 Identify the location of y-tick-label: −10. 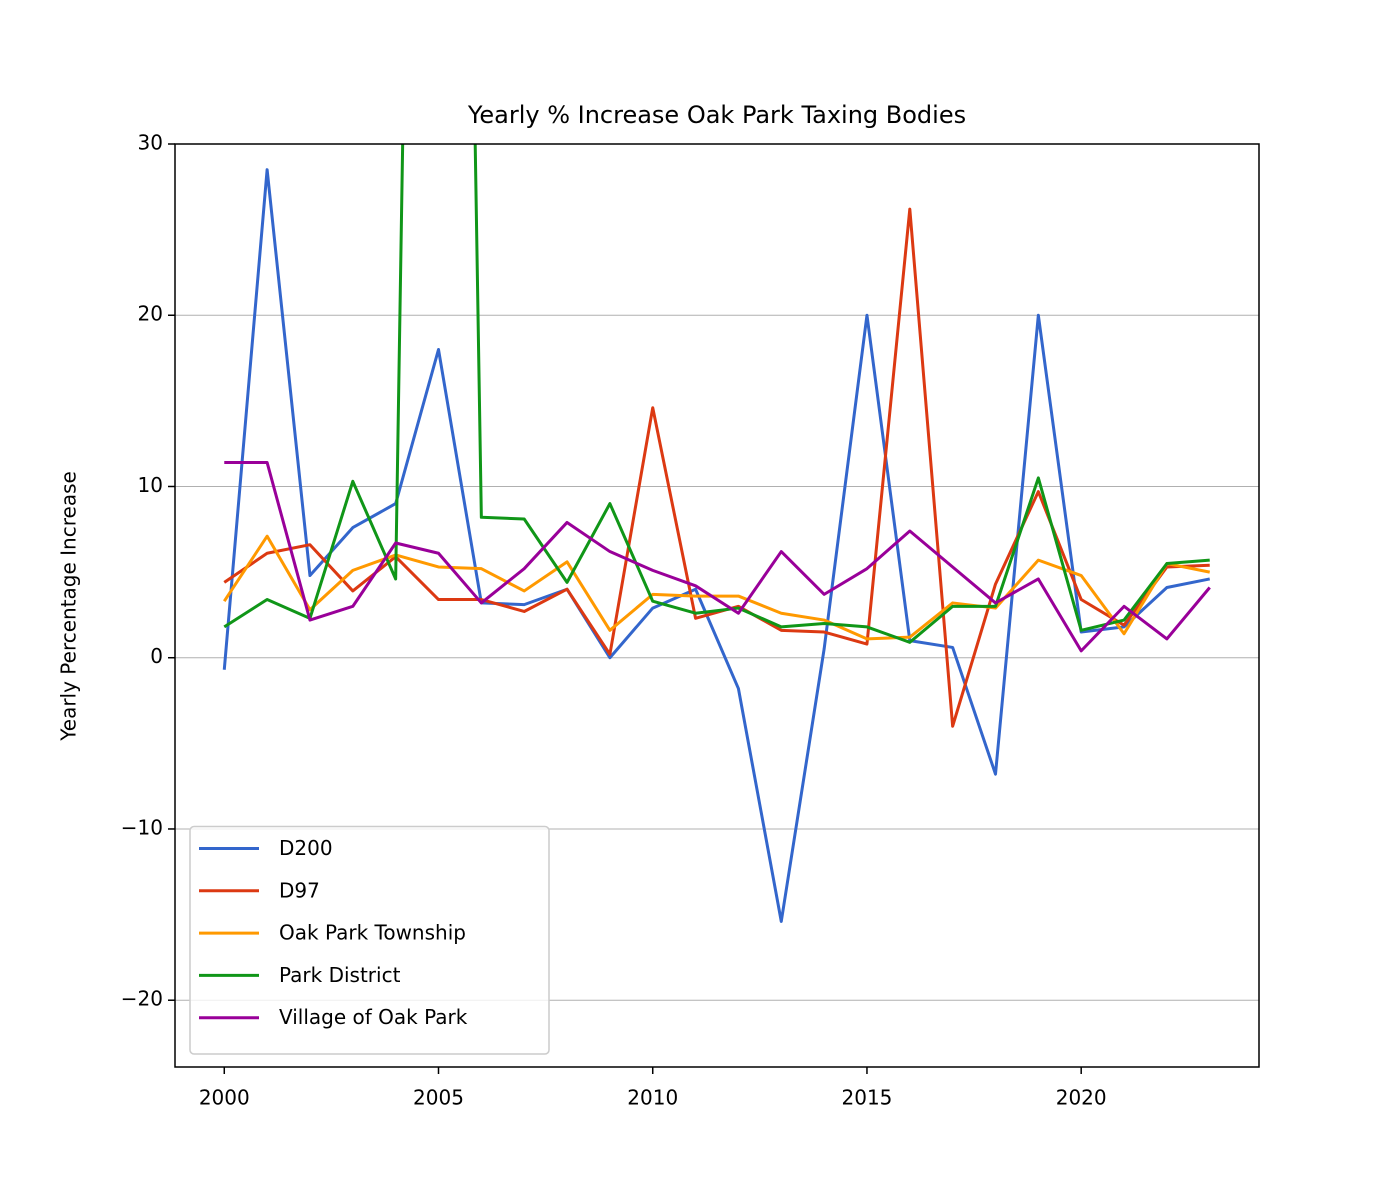
(142, 827).